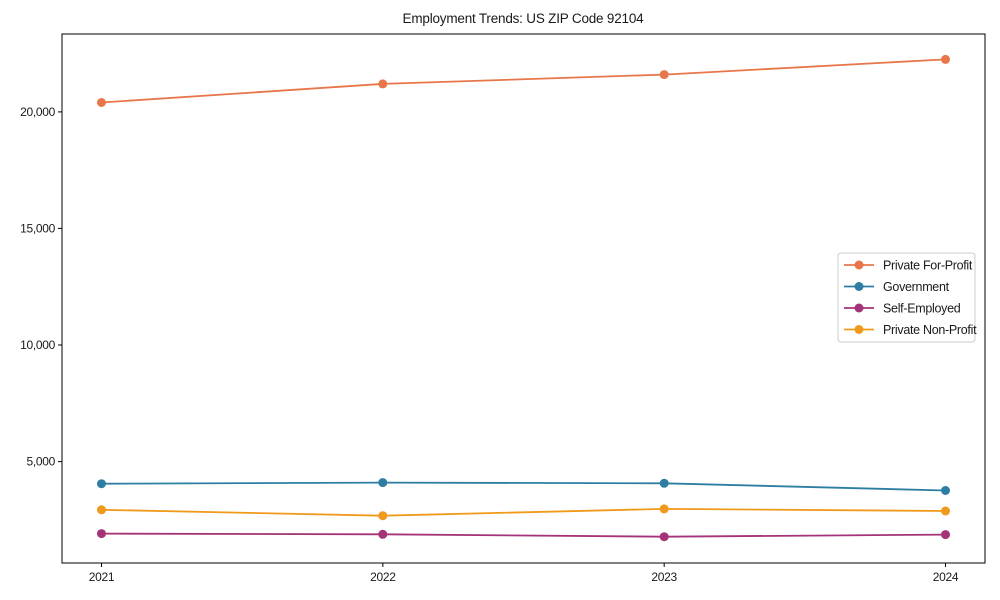 This screenshot has width=1000, height=600. What do you see at coordinates (945, 59) in the screenshot?
I see `data-point-private-for-profit-2024` at bounding box center [945, 59].